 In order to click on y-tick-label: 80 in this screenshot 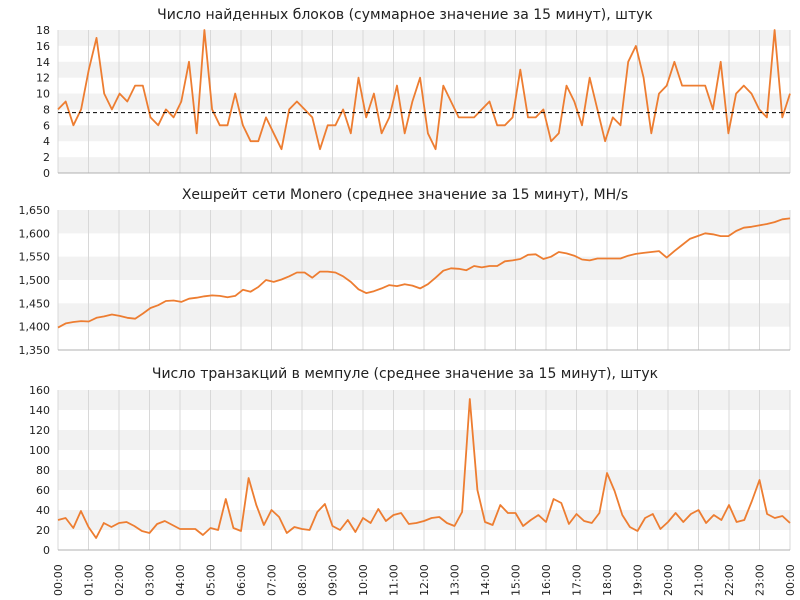, I will do `click(43, 470)`.